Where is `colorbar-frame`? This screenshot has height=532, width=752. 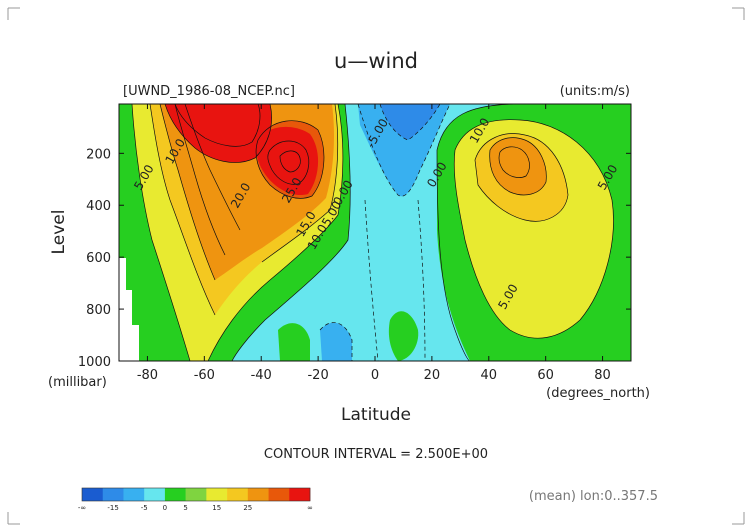
colorbar-frame is located at coordinates (196, 494).